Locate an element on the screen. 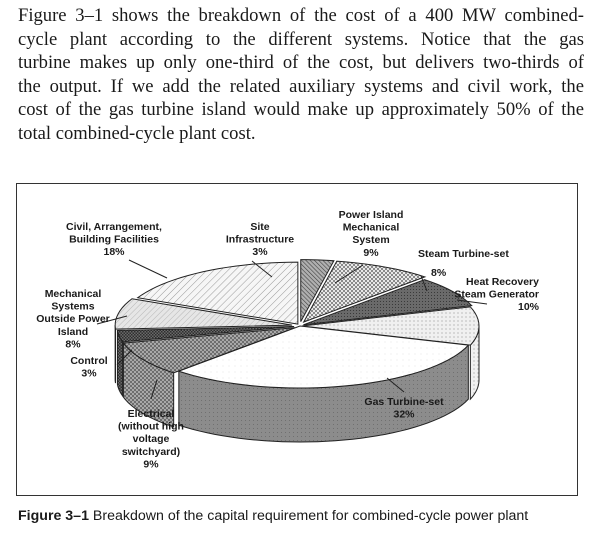 The height and width of the screenshot is (535, 598). pie-side-walls is located at coordinates (297, 384).